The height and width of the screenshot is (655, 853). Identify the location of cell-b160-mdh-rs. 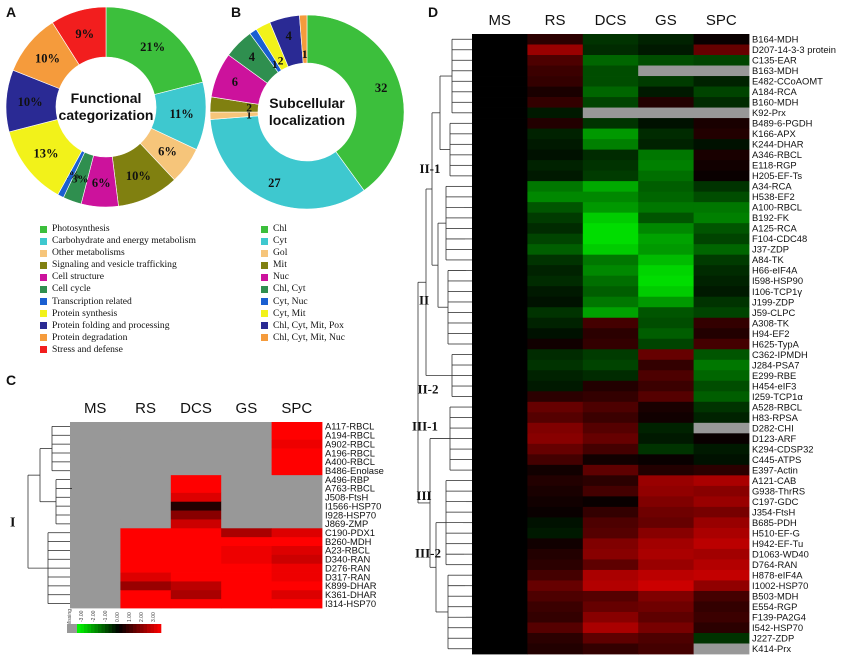
(555, 102).